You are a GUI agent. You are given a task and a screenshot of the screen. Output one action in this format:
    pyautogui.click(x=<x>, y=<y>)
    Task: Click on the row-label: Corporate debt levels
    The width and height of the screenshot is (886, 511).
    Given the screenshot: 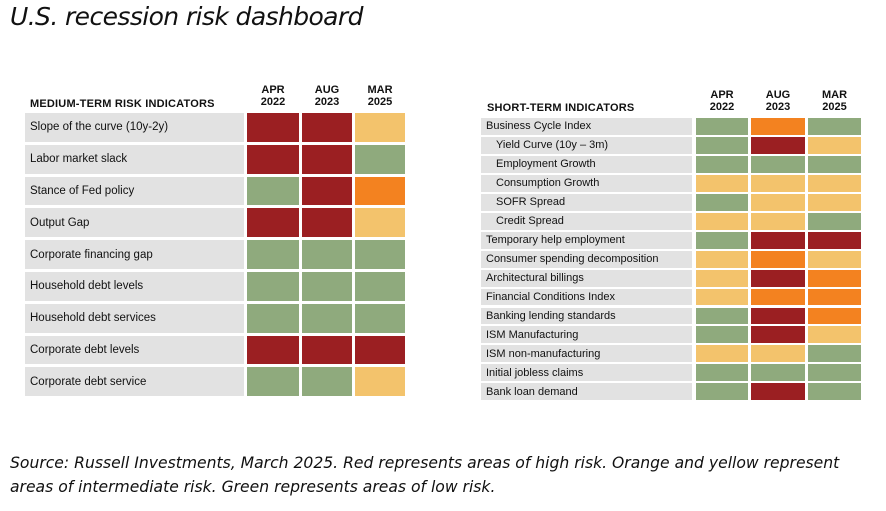 What is the action you would take?
    pyautogui.click(x=134, y=350)
    